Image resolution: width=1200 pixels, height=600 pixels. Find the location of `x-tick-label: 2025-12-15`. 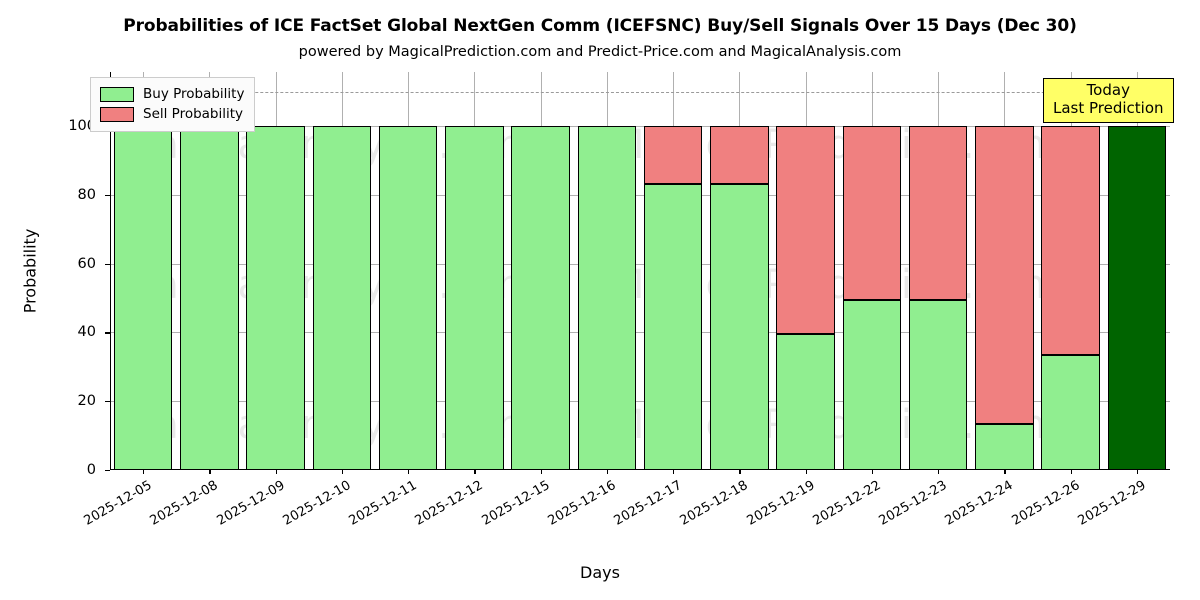

x-tick-label: 2025-12-15 is located at coordinates (516, 503).